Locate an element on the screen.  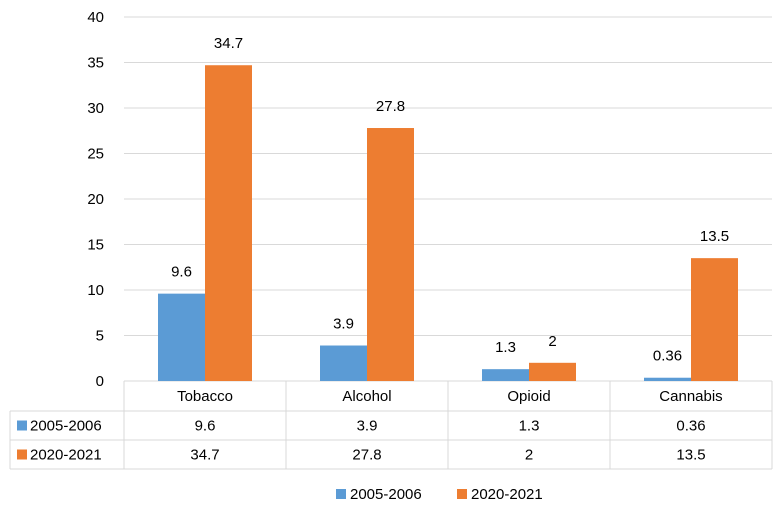
data-label: 0.36 is located at coordinates (667, 356).